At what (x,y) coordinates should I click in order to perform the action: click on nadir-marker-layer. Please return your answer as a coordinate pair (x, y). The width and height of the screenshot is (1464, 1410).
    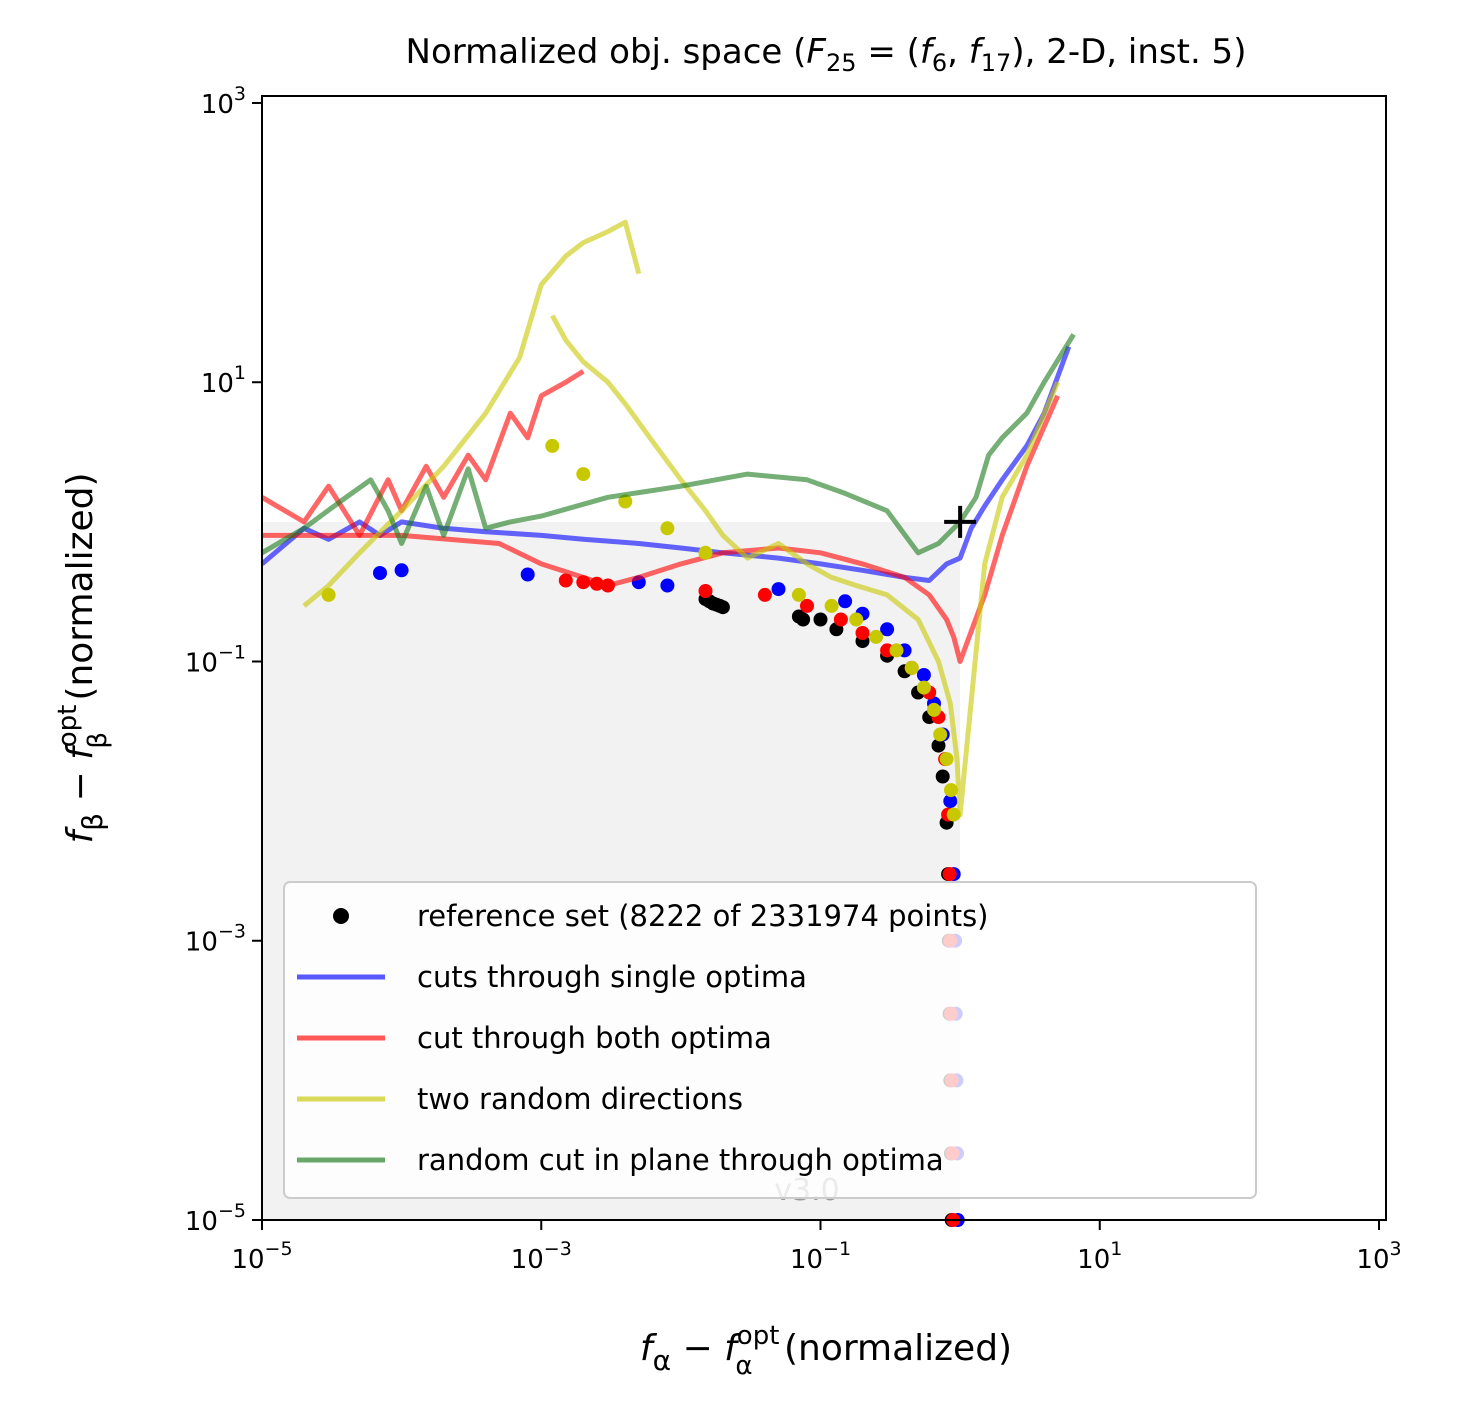
    Looking at the image, I should click on (960, 521).